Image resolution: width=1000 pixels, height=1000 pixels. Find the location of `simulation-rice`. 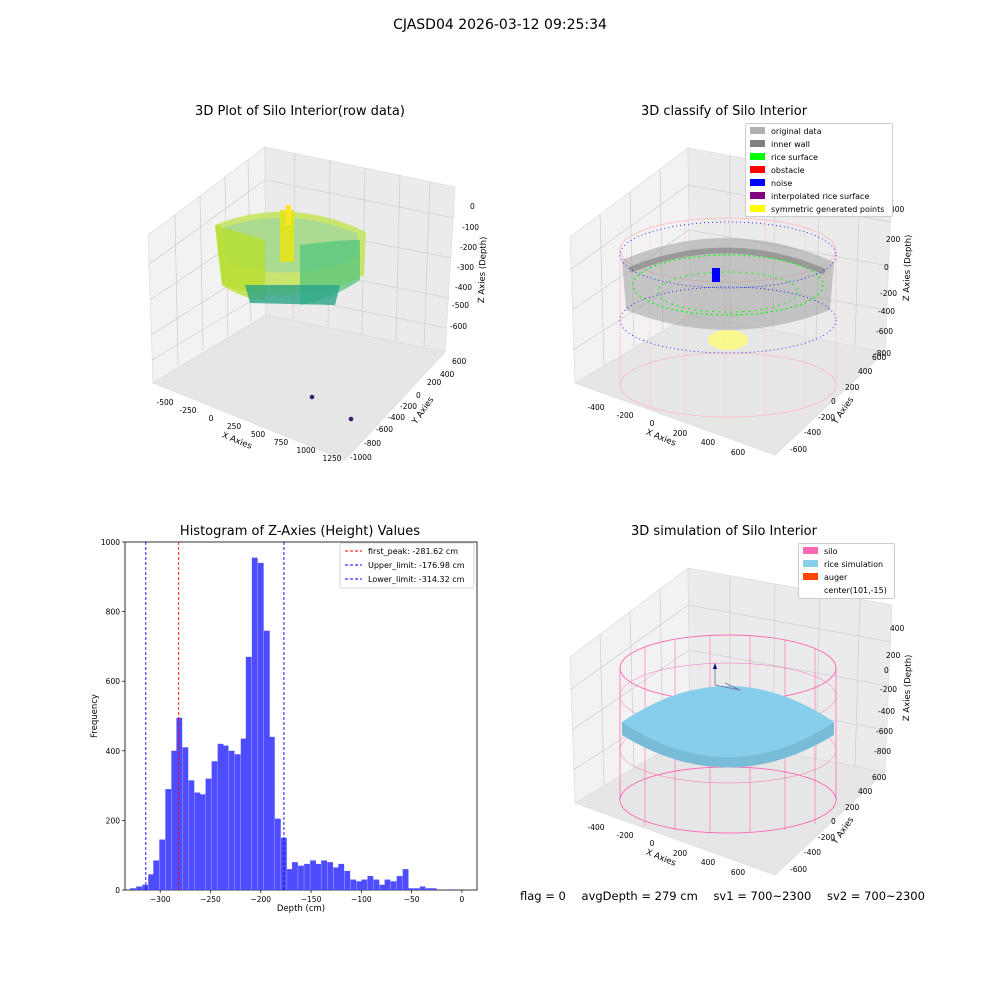

simulation-rice is located at coordinates (728, 727).